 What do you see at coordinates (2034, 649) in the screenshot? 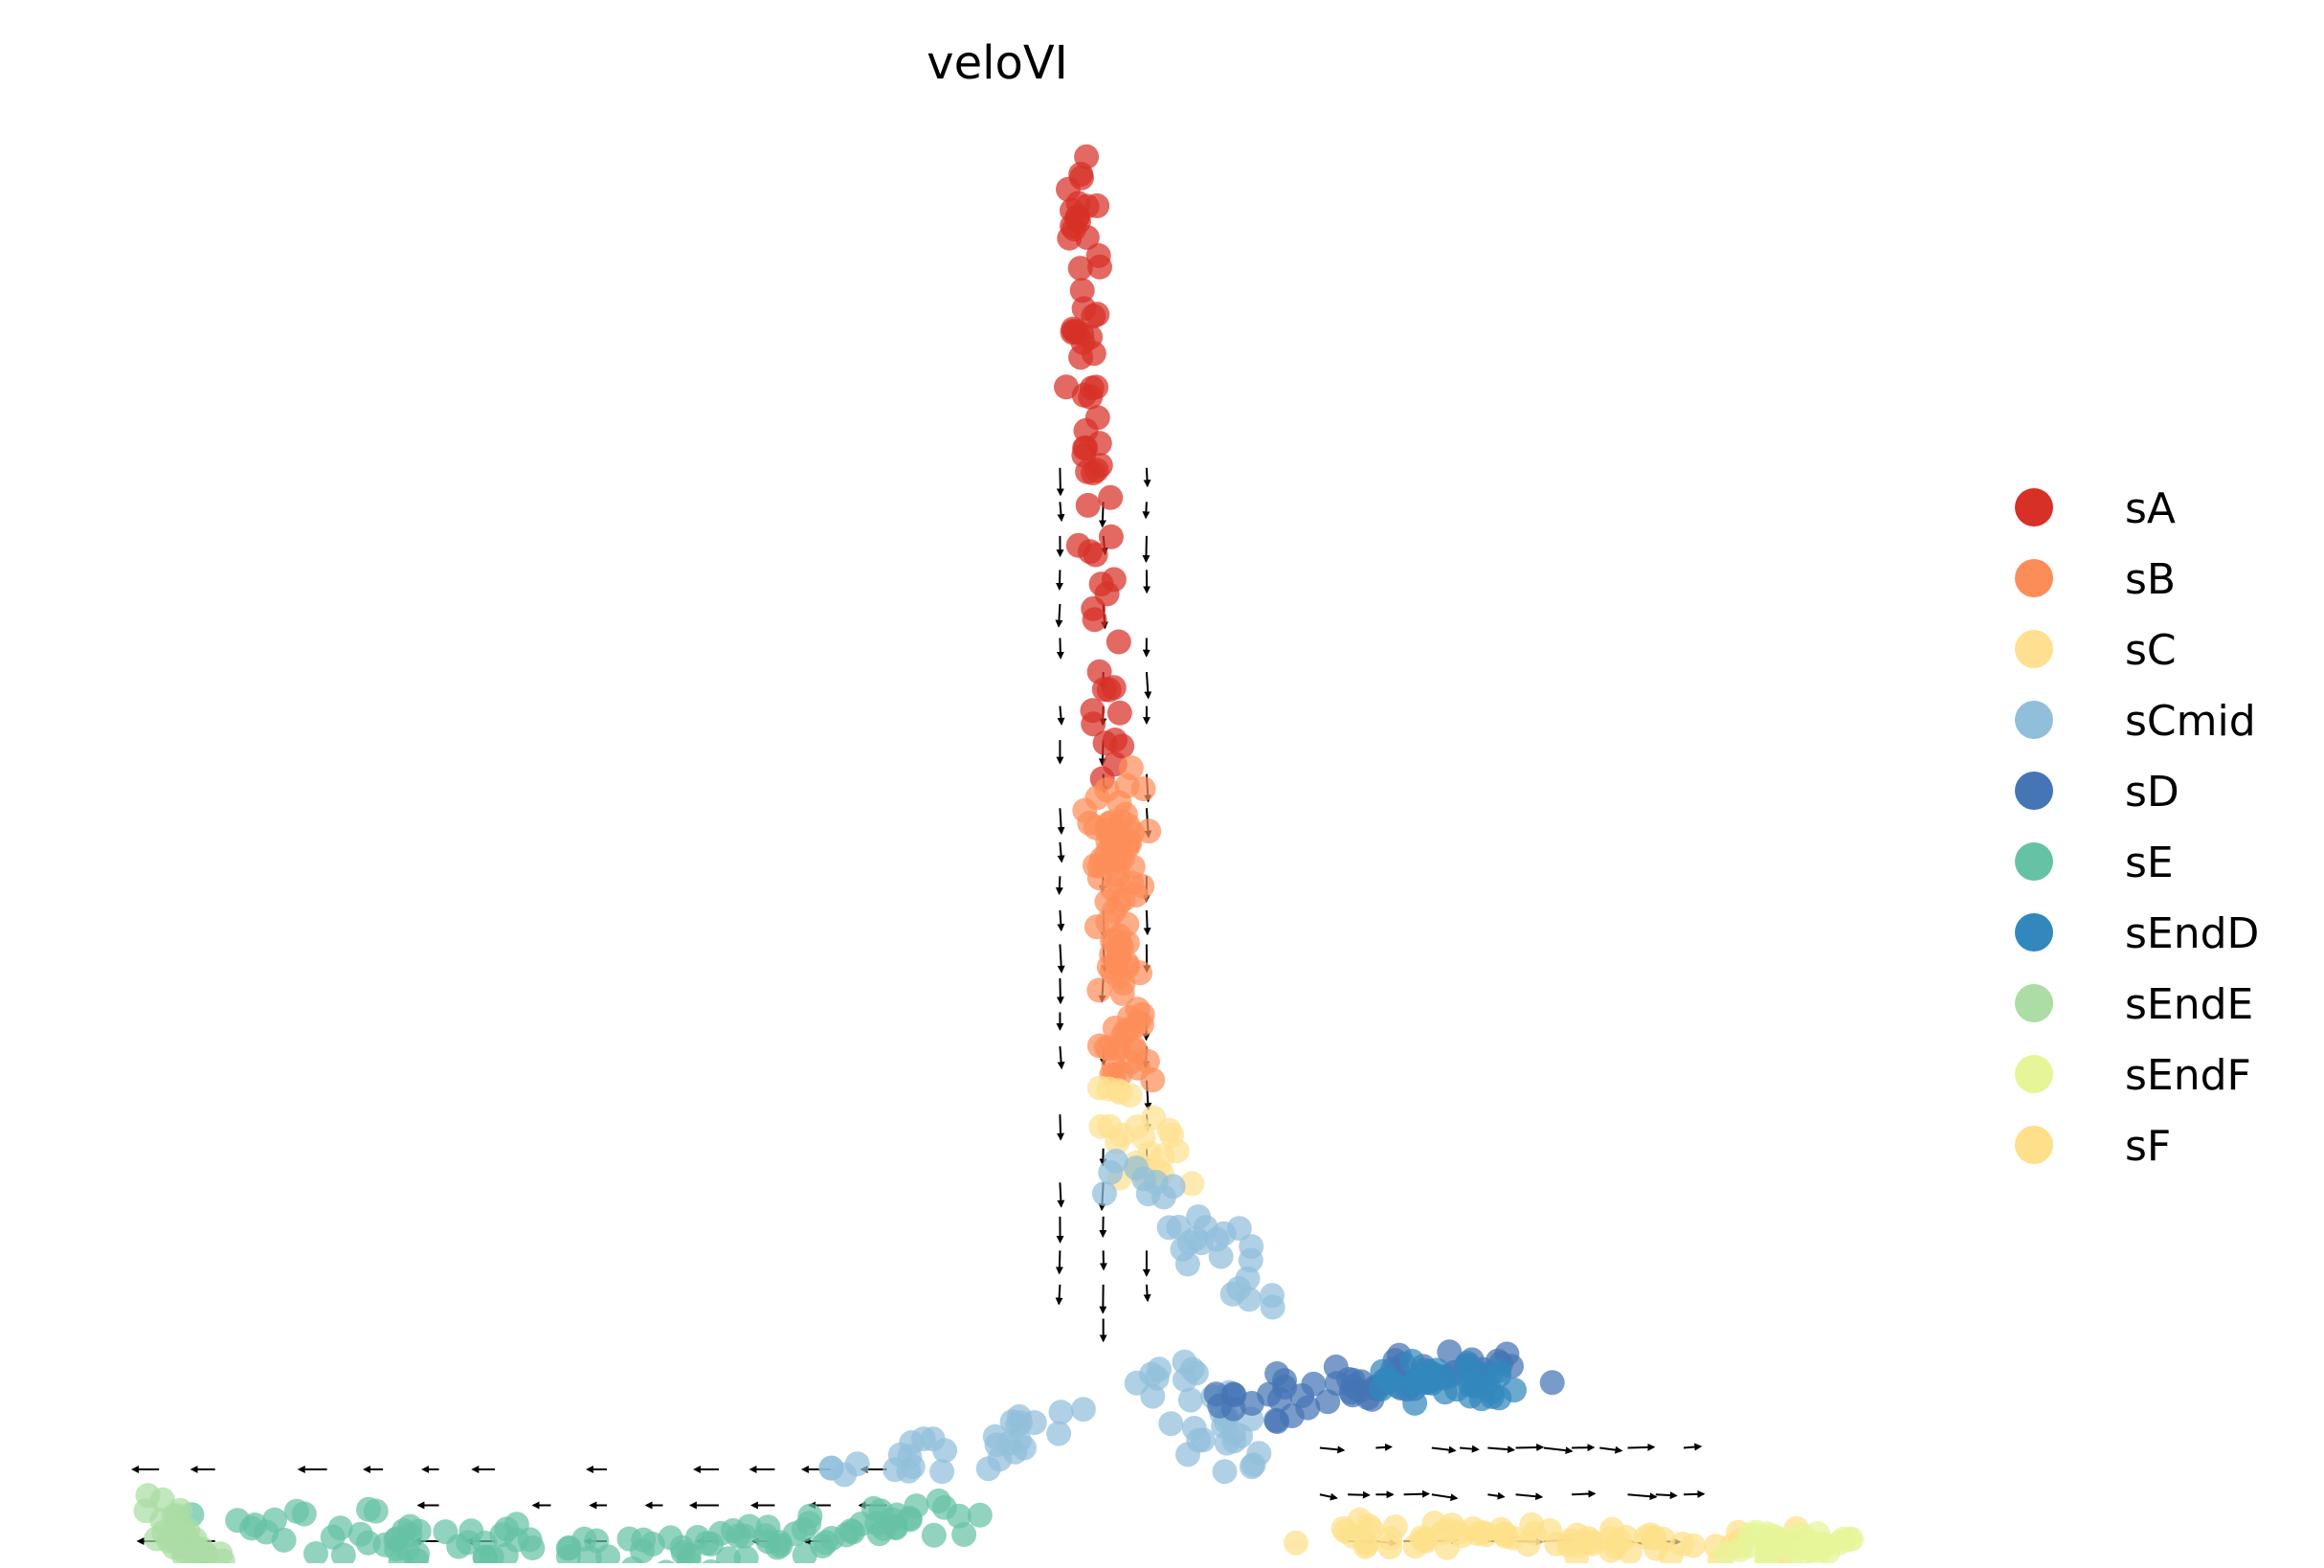
I see `legend-marker-sc` at bounding box center [2034, 649].